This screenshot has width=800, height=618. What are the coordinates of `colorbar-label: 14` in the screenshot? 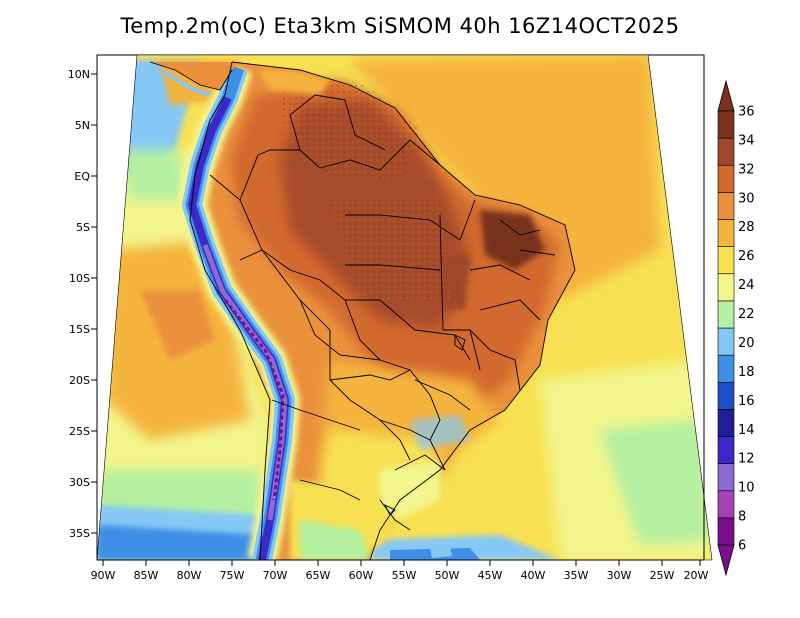 It's located at (746, 430).